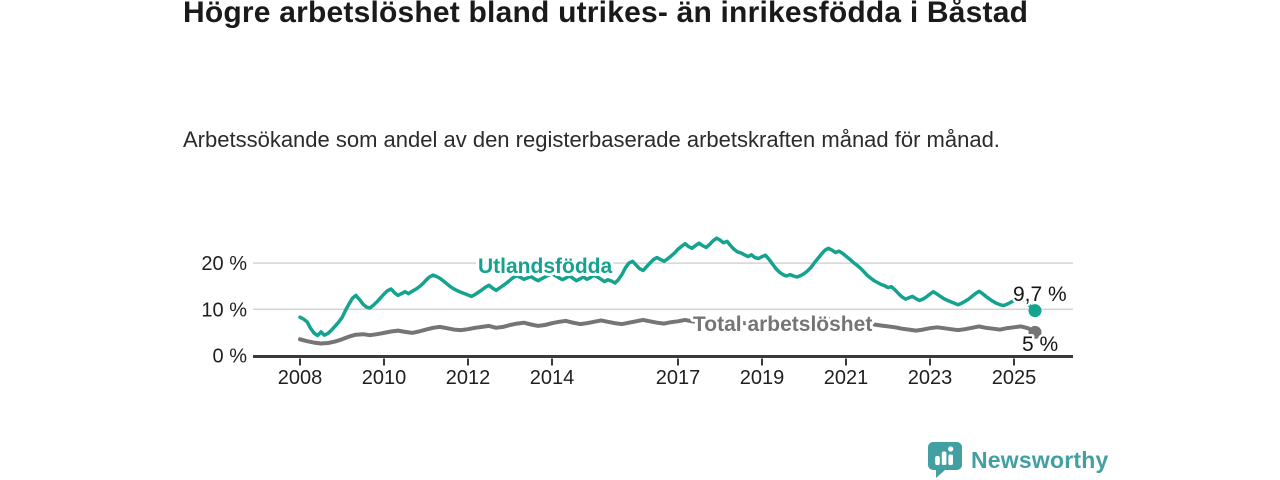  Describe the element at coordinates (663, 286) in the screenshot. I see `gridlines` at that location.